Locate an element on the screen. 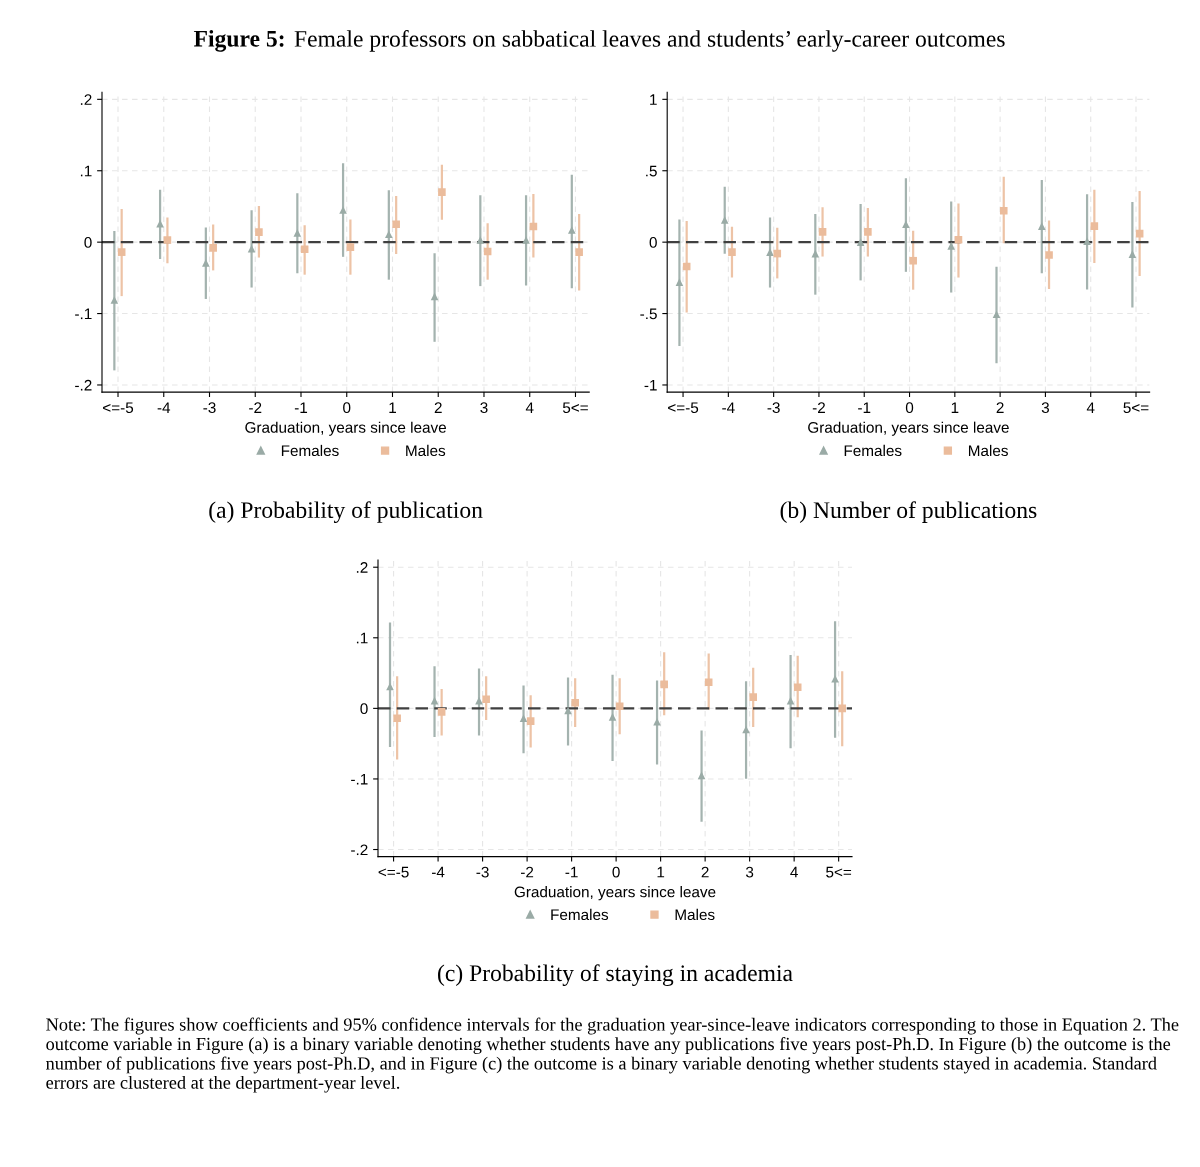 The width and height of the screenshot is (1200, 1167). text: (c) Probability of staying in academia is located at coordinates (615, 975).